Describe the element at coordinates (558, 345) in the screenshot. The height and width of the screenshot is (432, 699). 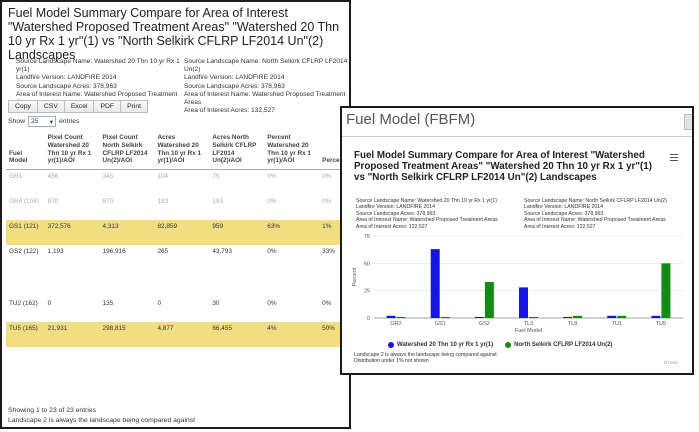
I see `legend-item-series-2: North Selkirk CFLRP LF2014 Un(2)` at that location.